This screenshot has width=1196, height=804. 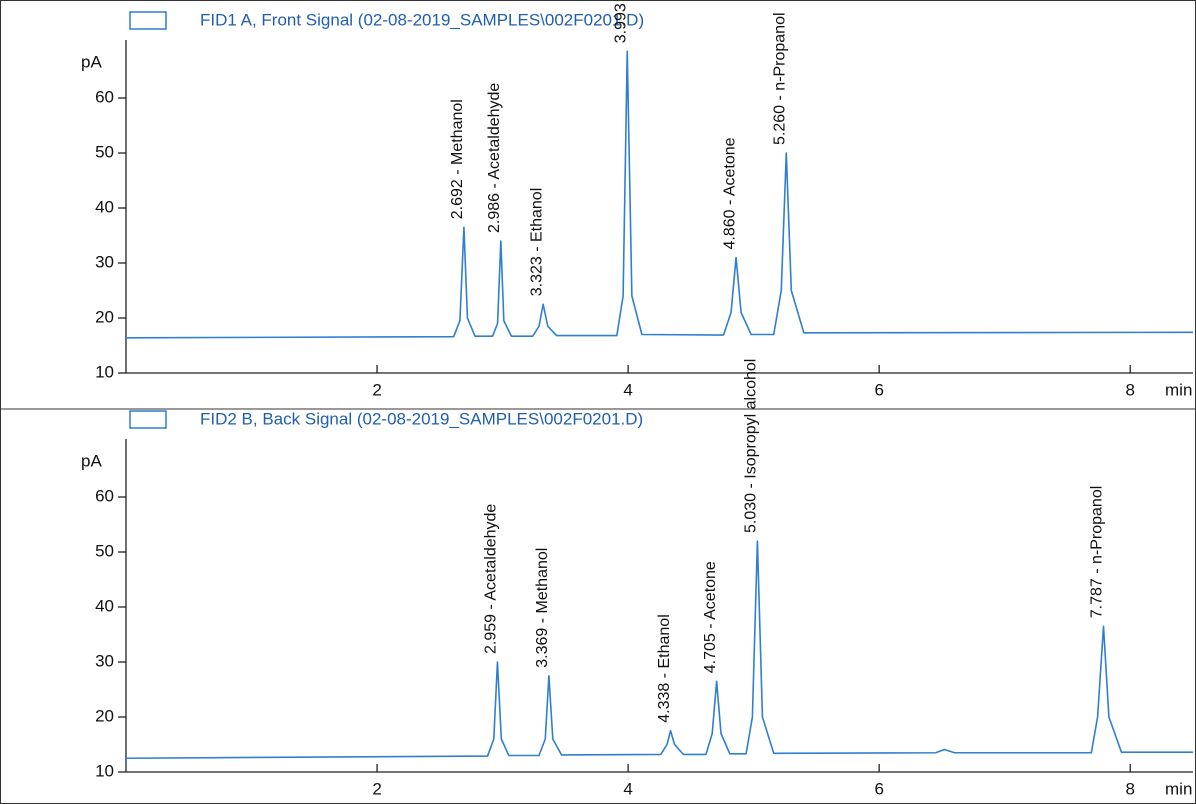 I want to click on peak-label: 3.323 - Ethanol, so click(x=536, y=242).